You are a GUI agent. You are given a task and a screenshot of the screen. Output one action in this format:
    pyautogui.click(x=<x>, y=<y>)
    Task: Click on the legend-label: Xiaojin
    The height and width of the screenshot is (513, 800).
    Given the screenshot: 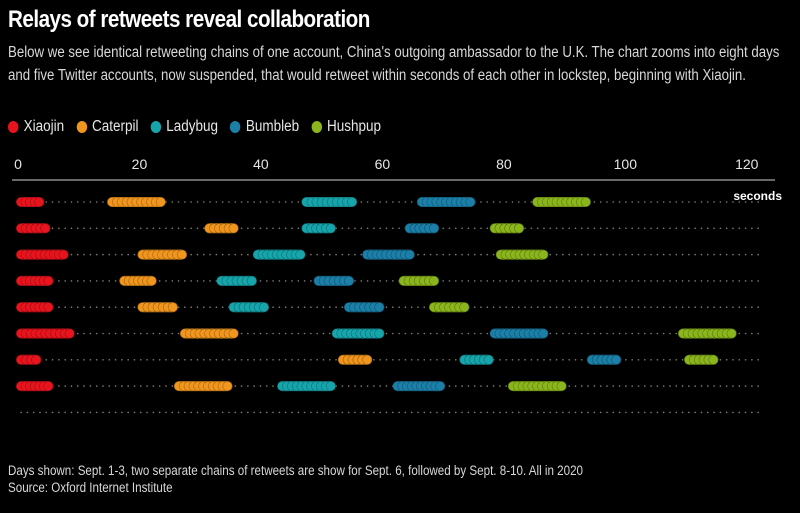 What is the action you would take?
    pyautogui.click(x=44, y=126)
    